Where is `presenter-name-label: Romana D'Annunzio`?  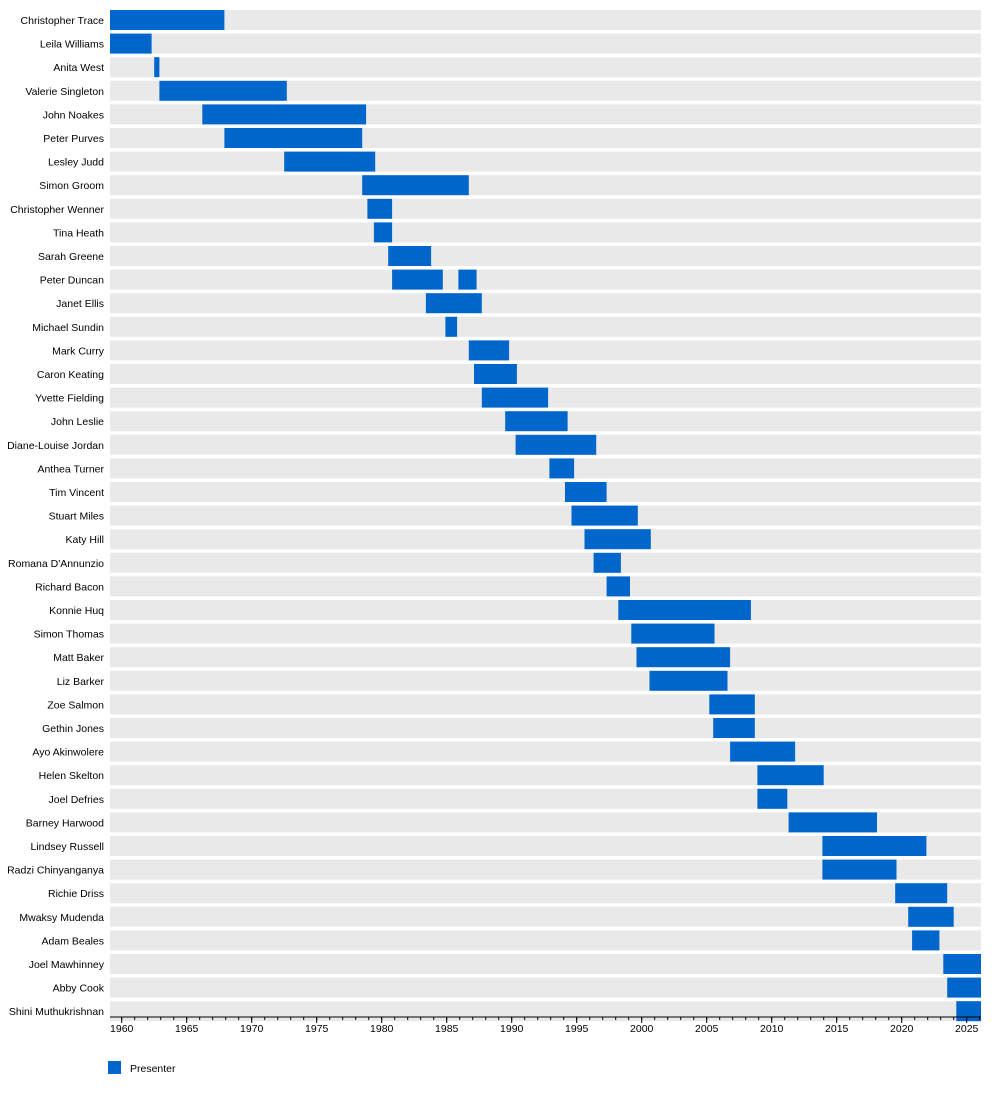
presenter-name-label: Romana D'Annunzio is located at coordinates (56, 564).